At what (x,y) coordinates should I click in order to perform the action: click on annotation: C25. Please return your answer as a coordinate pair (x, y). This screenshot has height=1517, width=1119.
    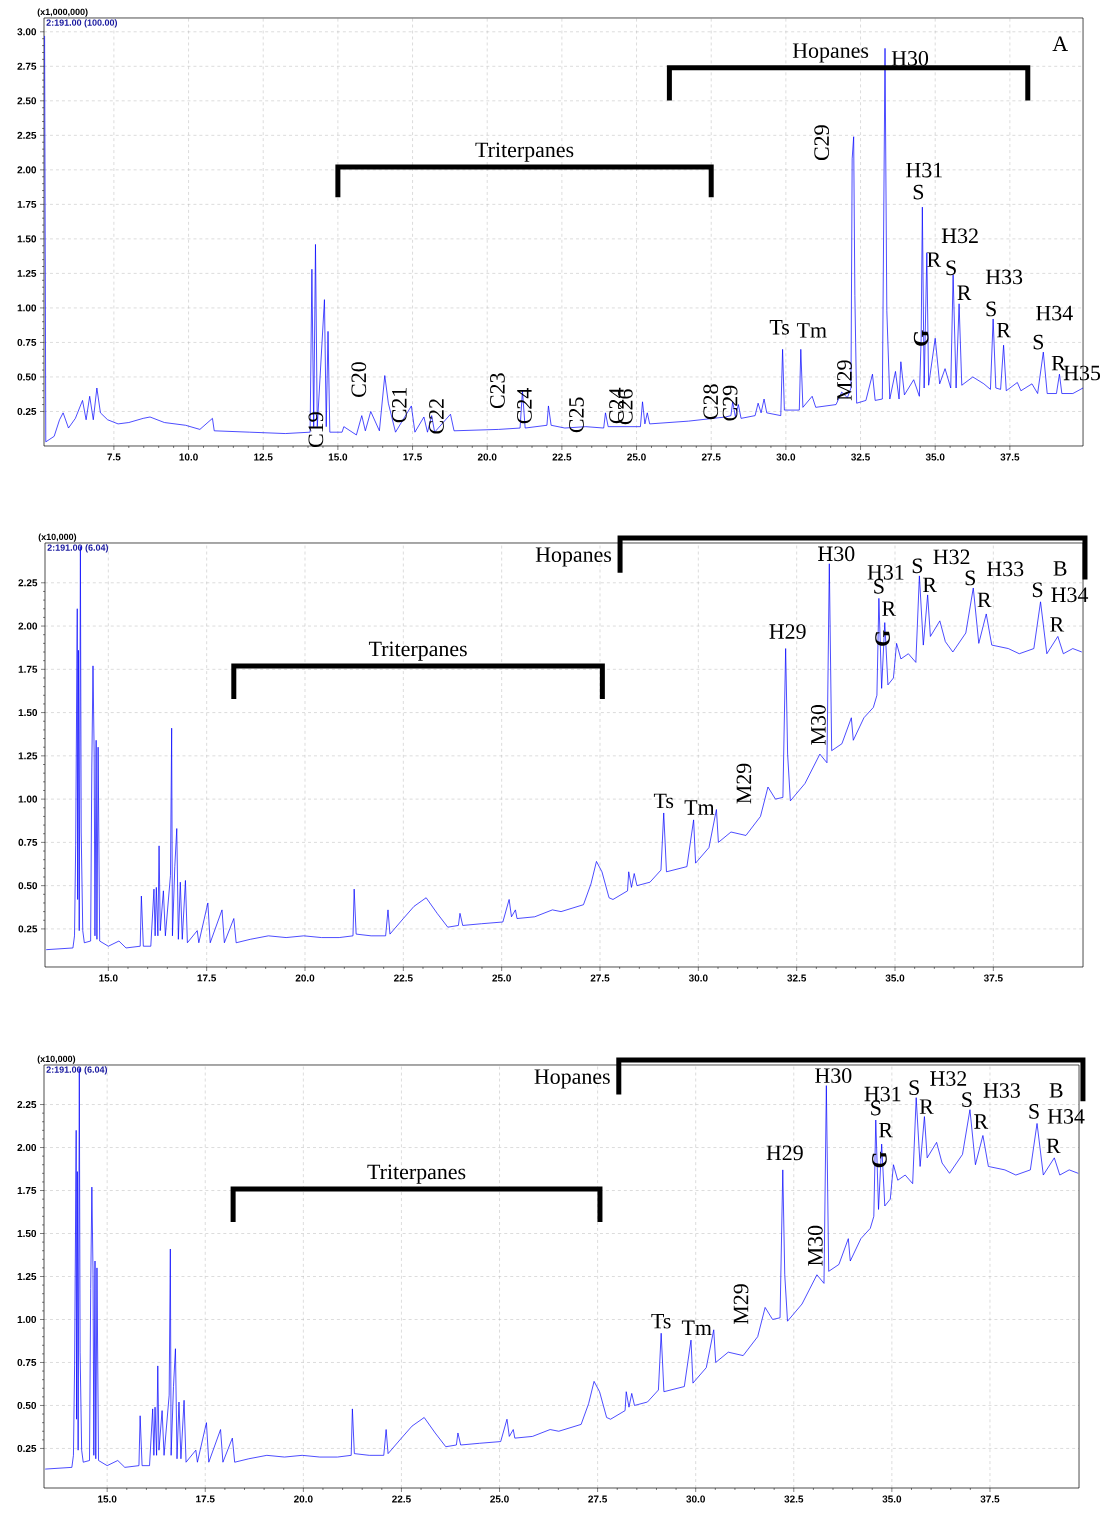
    Looking at the image, I should click on (576, 415).